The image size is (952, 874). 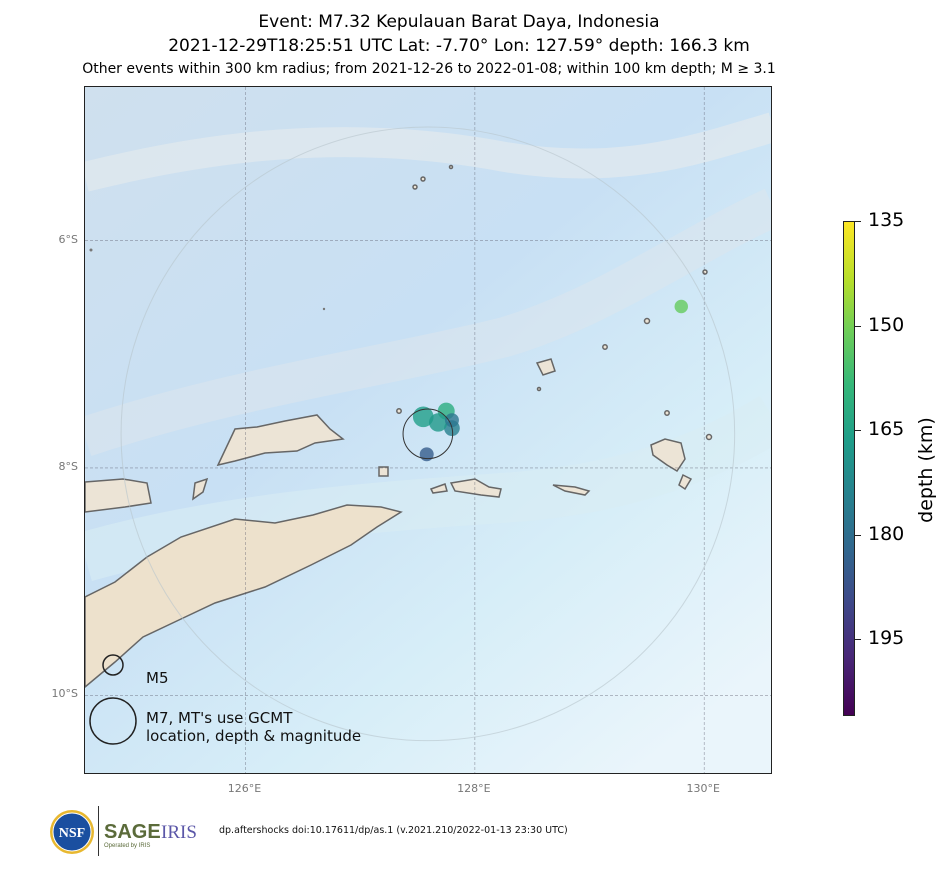 I want to click on colorbar-tick-label: 165, so click(x=886, y=429).